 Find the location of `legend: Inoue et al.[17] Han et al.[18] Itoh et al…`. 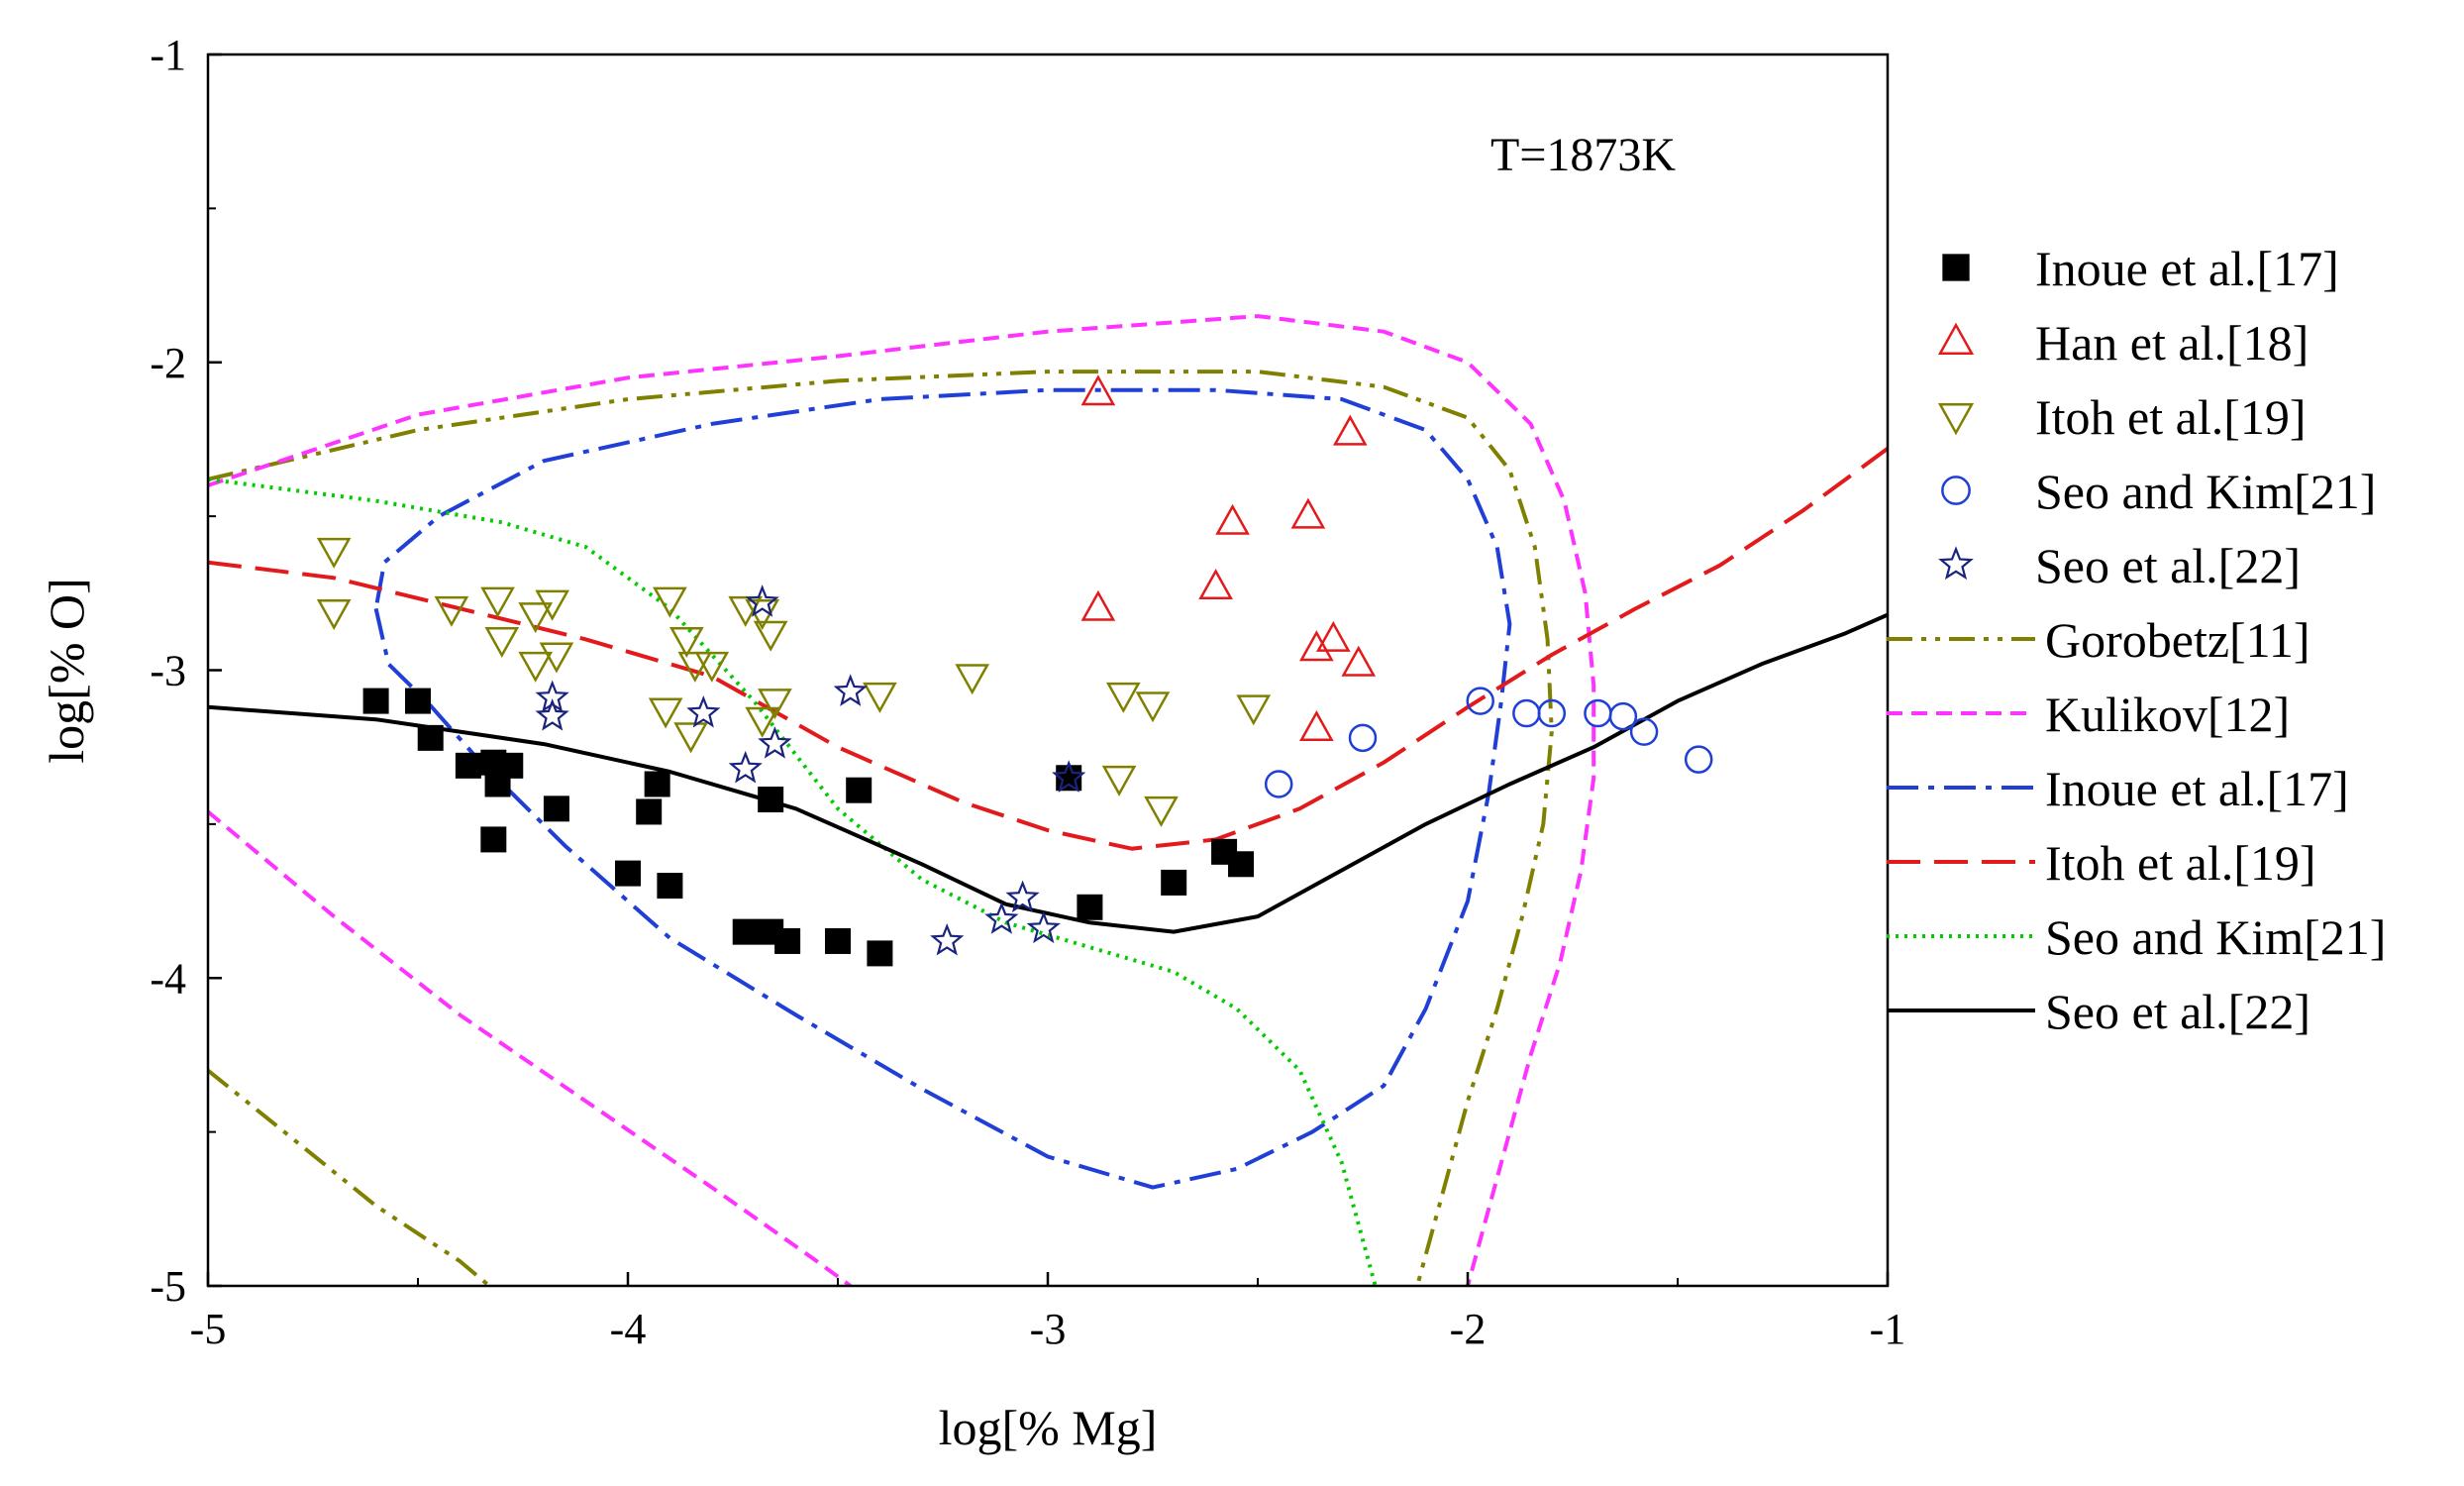

legend: Inoue et al.[17] Han et al.[18] Itoh et al… is located at coordinates (2136, 640).